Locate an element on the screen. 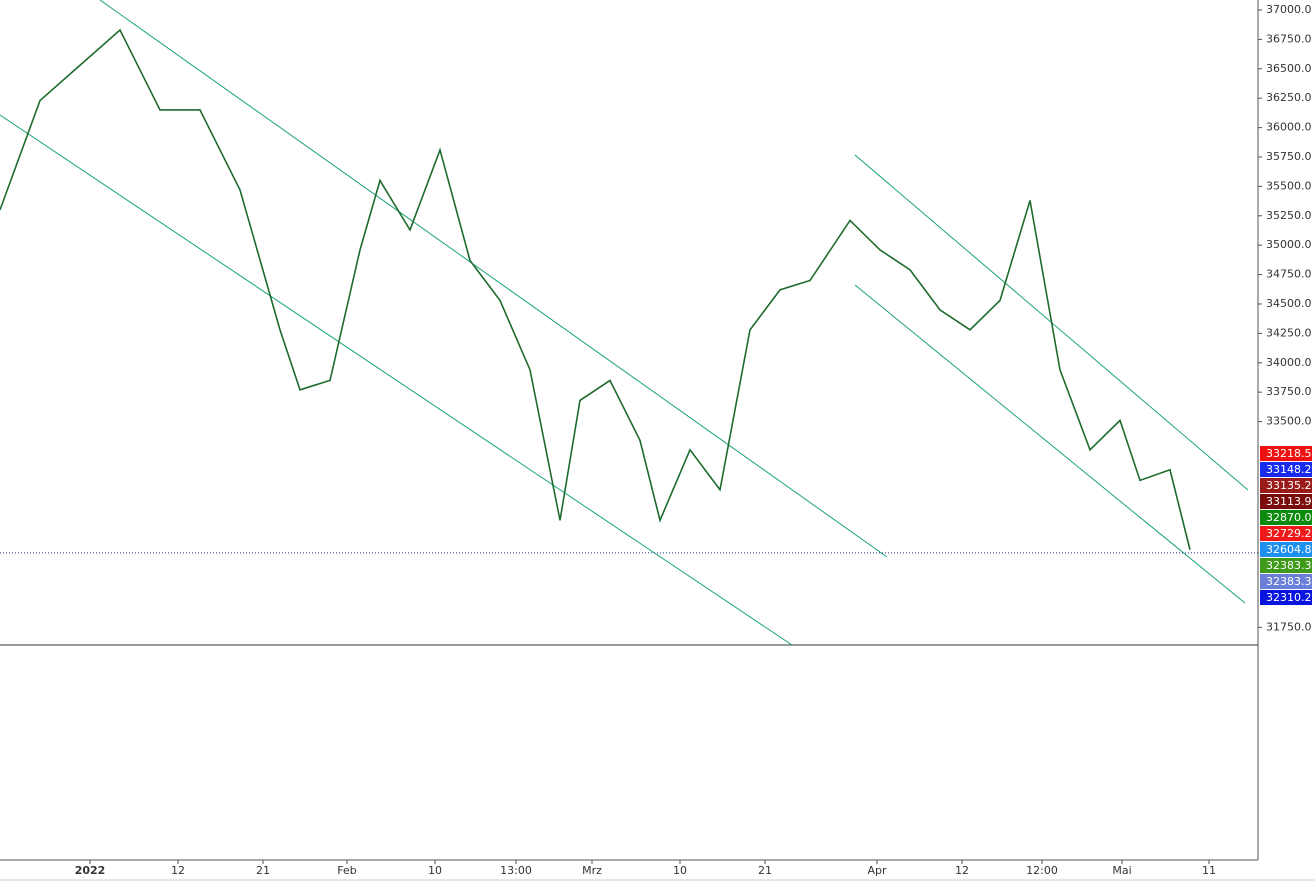  x-tick-label: 2022 is located at coordinates (90, 870).